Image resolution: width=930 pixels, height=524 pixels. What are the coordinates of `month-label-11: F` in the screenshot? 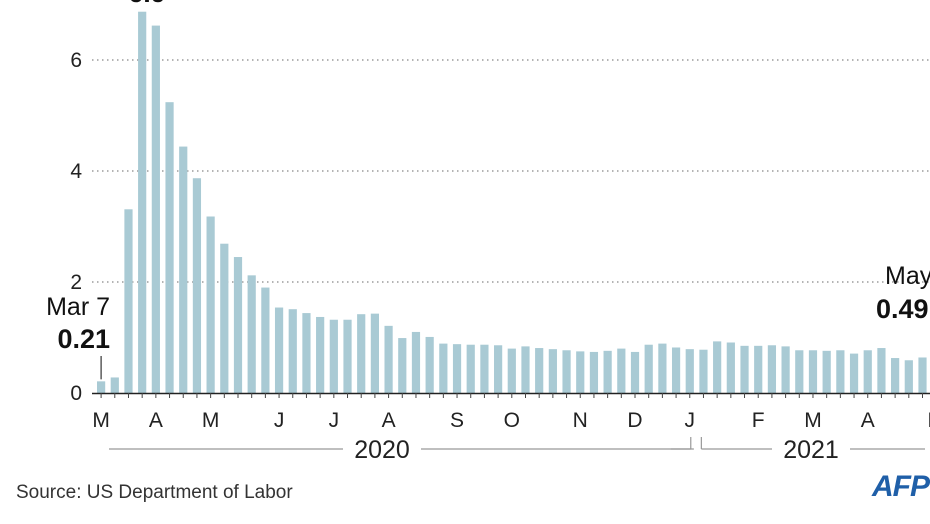 It's located at (758, 420).